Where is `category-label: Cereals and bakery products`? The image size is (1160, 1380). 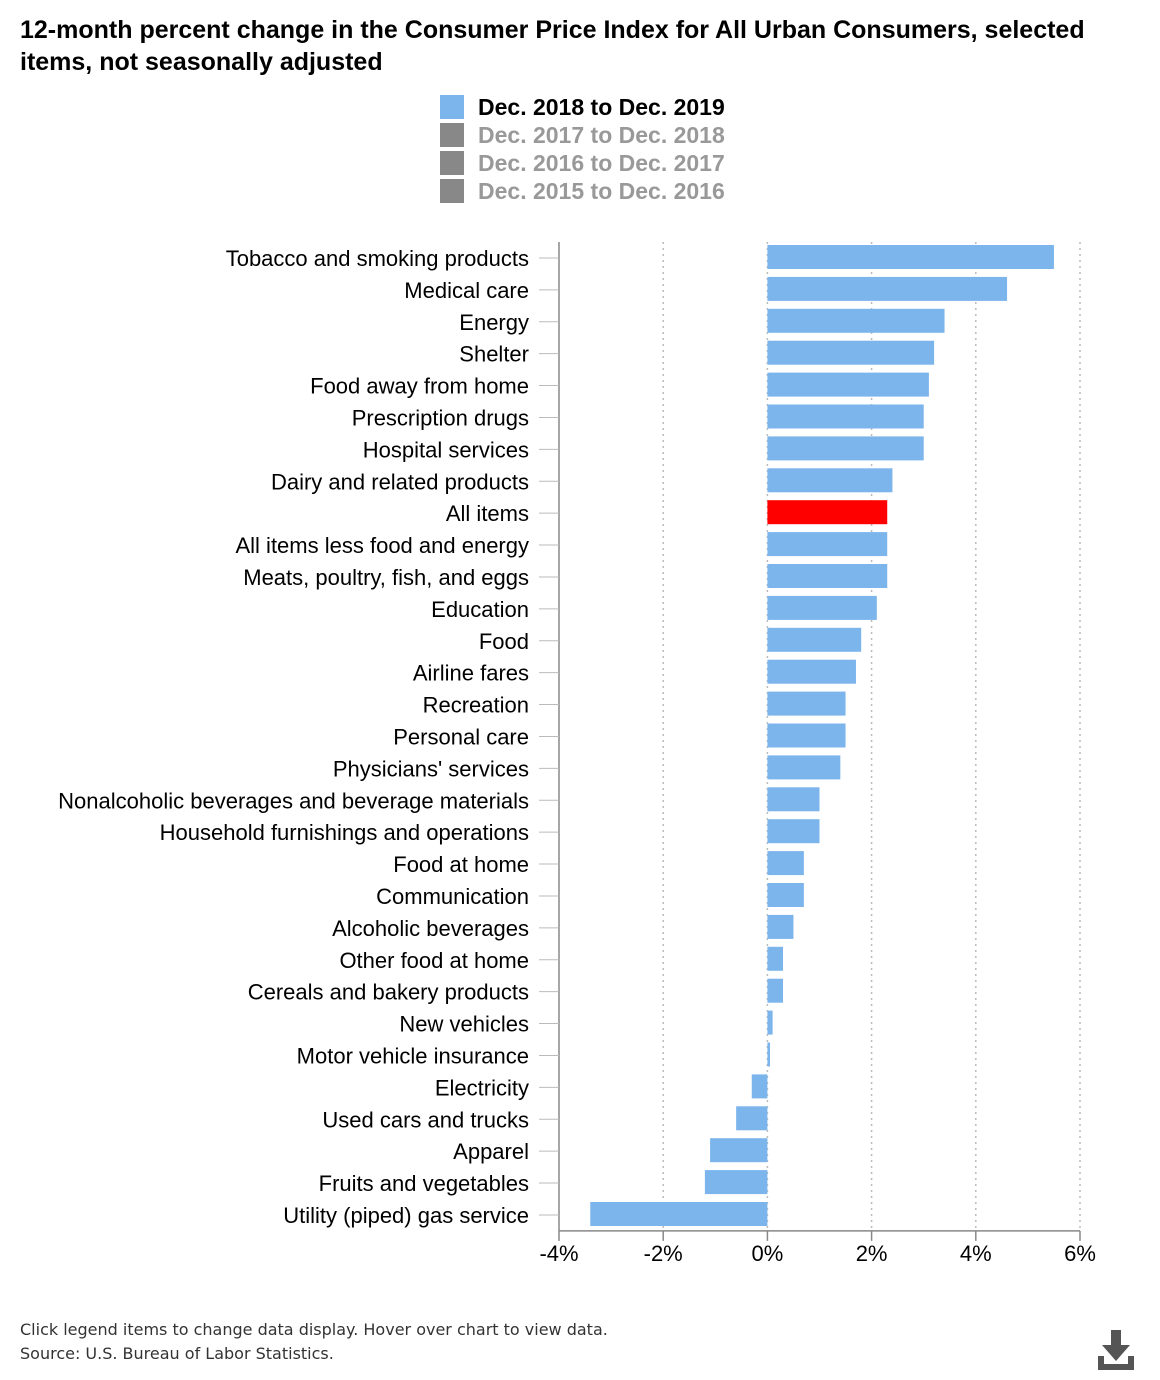
category-label: Cereals and bakery products is located at coordinates (388, 992).